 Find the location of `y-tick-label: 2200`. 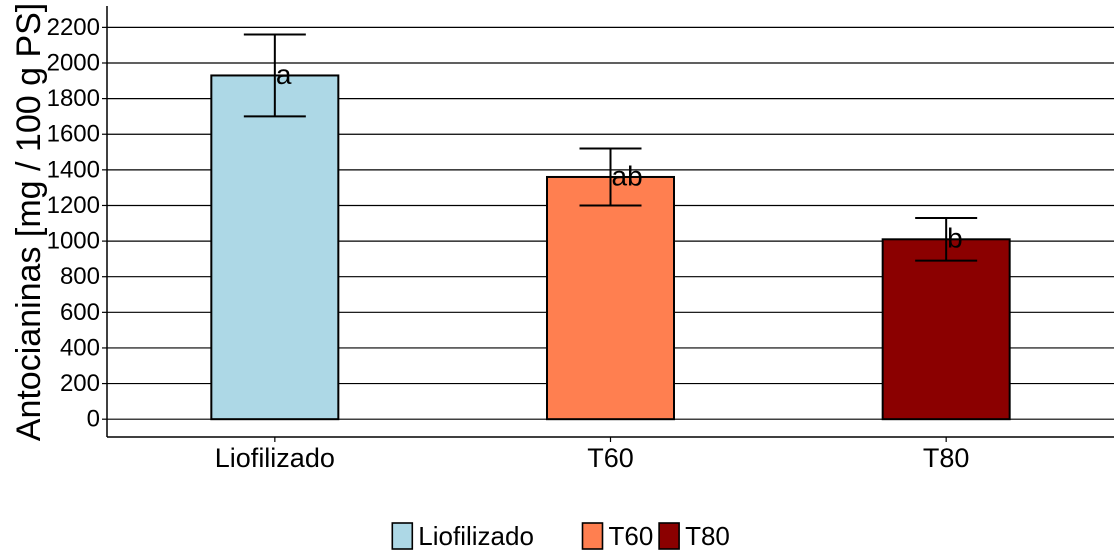

y-tick-label: 2200 is located at coordinates (73, 27).